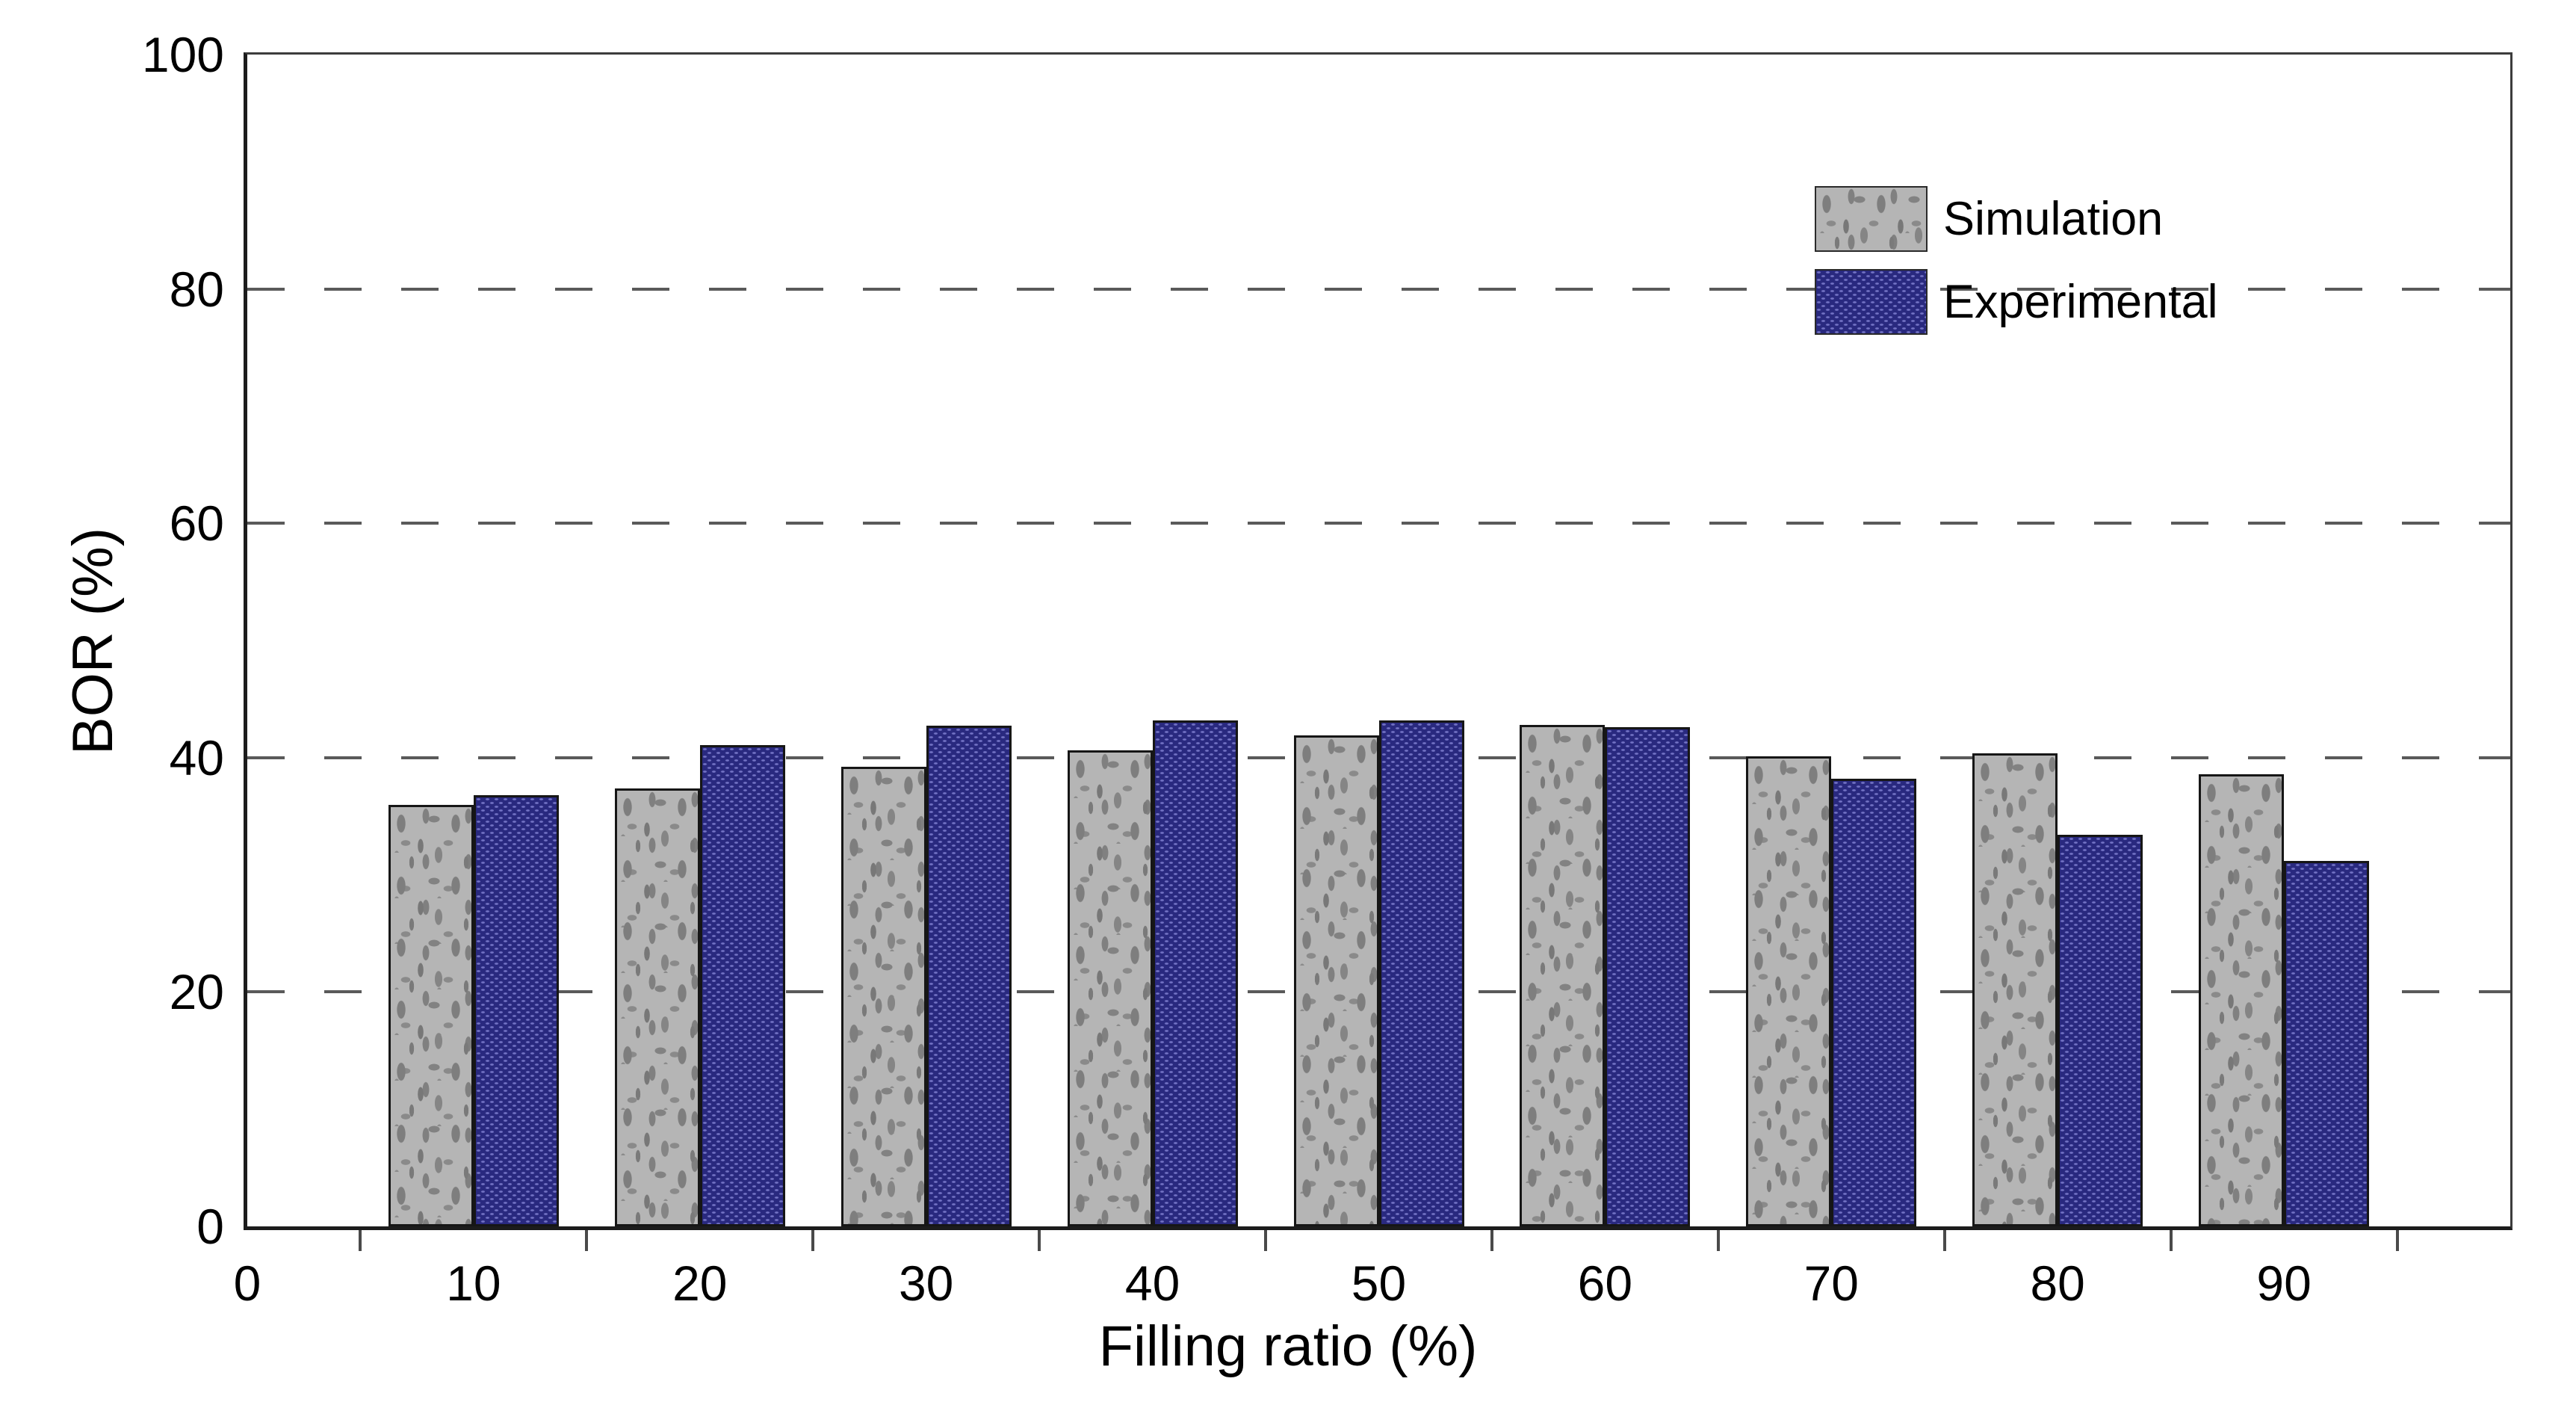  Describe the element at coordinates (473, 1283) in the screenshot. I see `x-tick-label-10: 10` at that location.